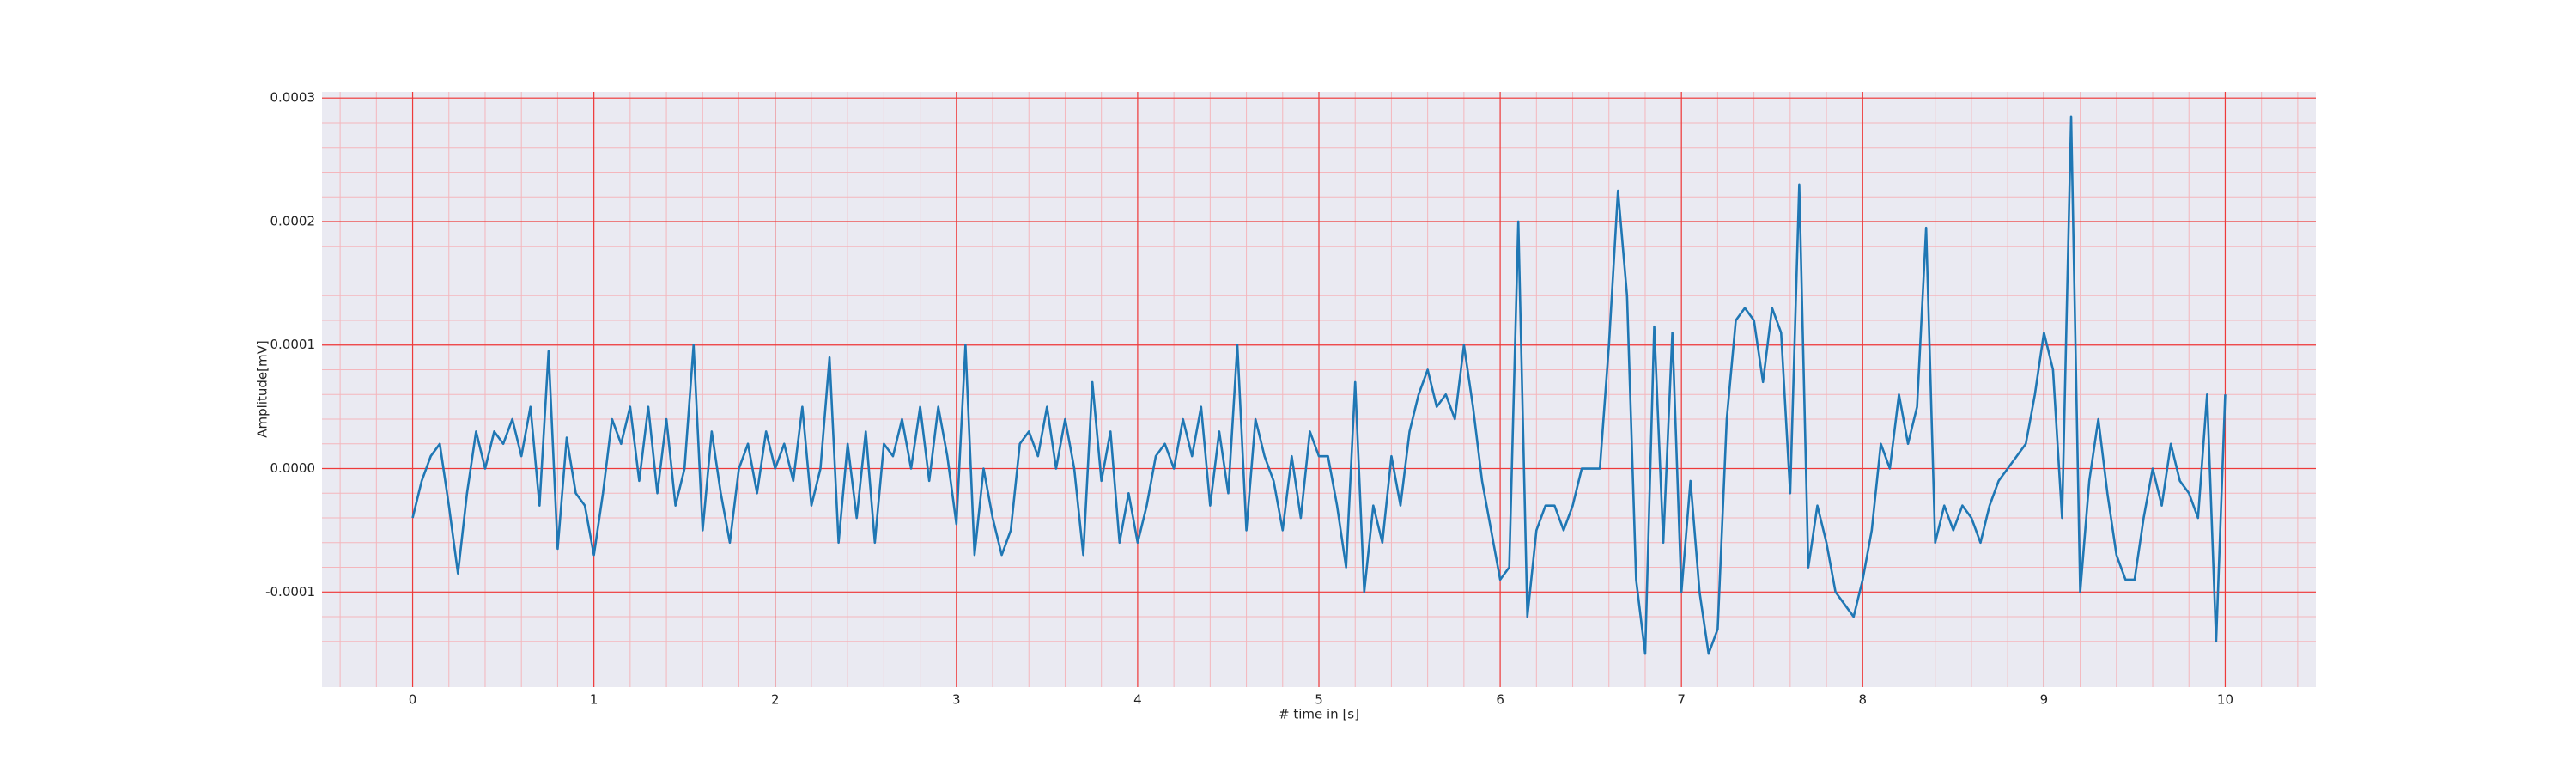  I want to click on x-tick-label: 3, so click(957, 700).